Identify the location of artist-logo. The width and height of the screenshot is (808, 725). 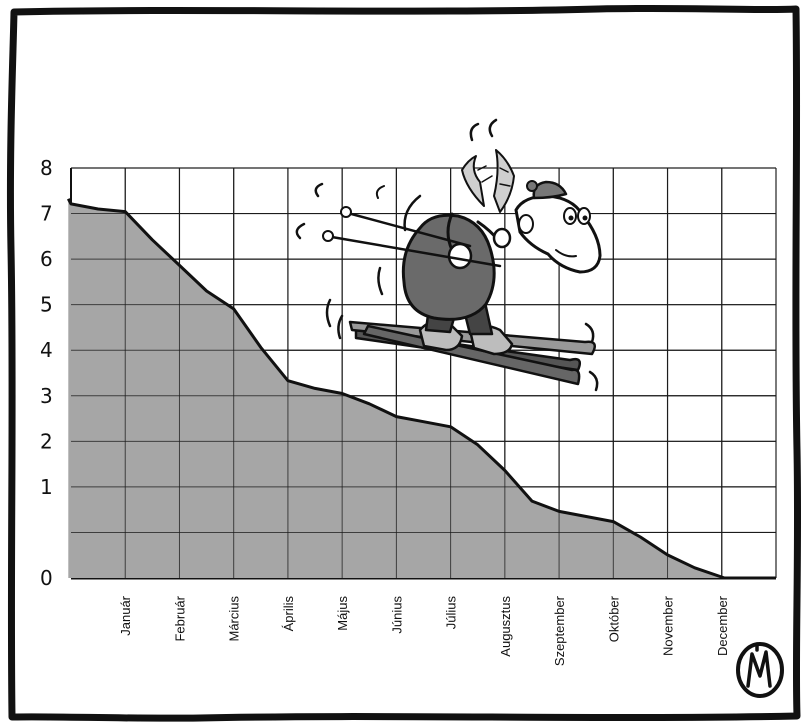
(760, 670).